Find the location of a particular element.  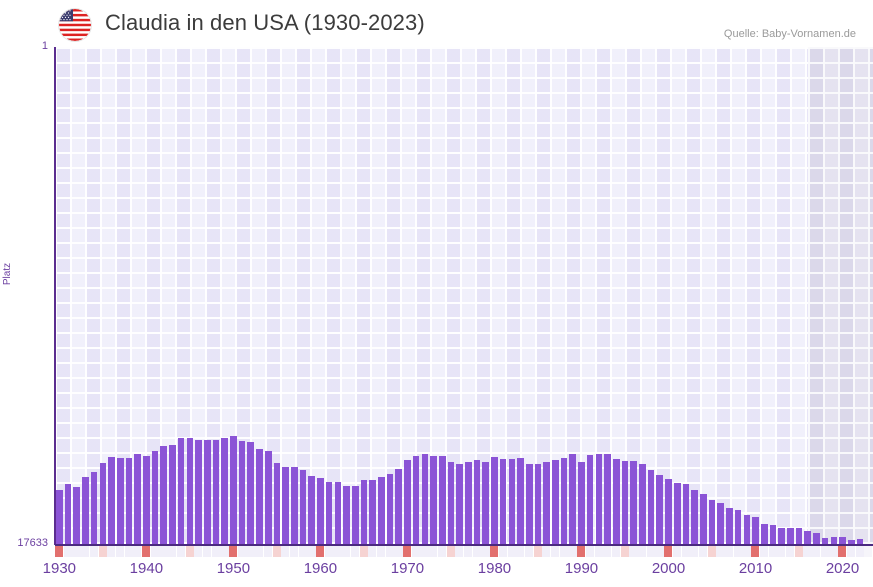

x-axis-tick-label: 2010 is located at coordinates (755, 568).